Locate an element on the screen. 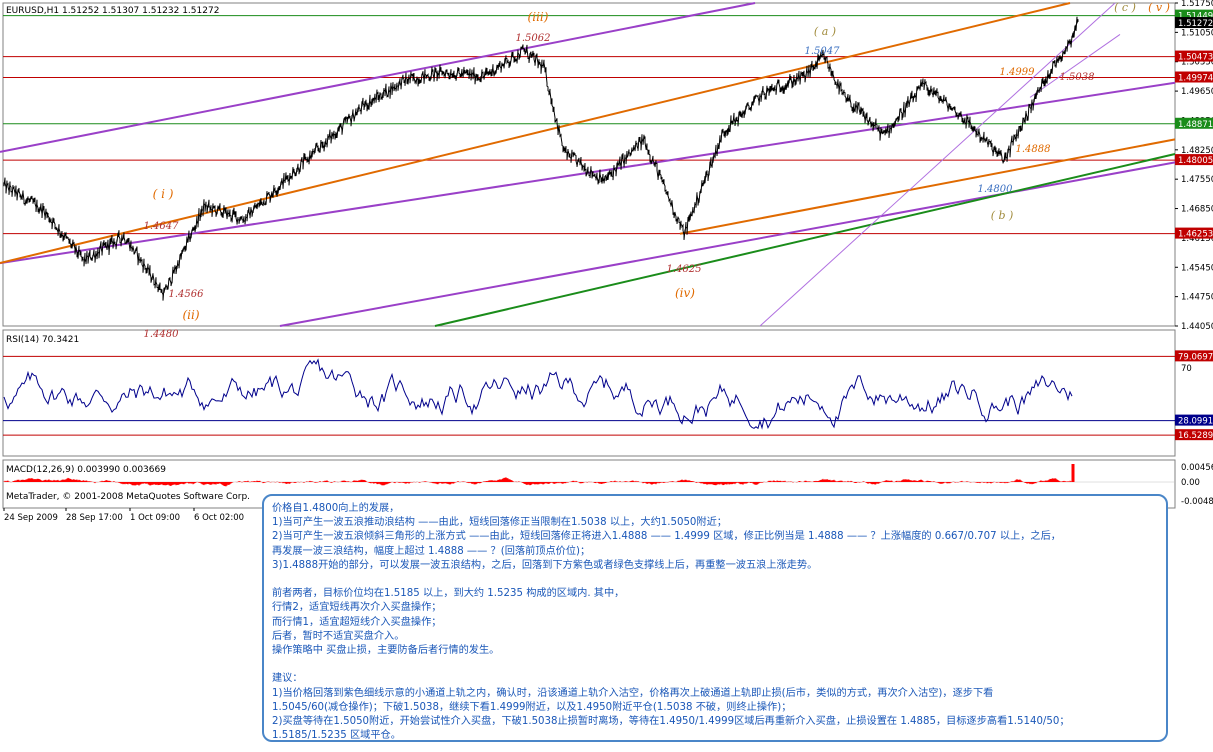 Image resolution: width=1213 pixels, height=752 pixels. note-line: 后者，暂时不适宜买盘介入。 is located at coordinates (338, 636).